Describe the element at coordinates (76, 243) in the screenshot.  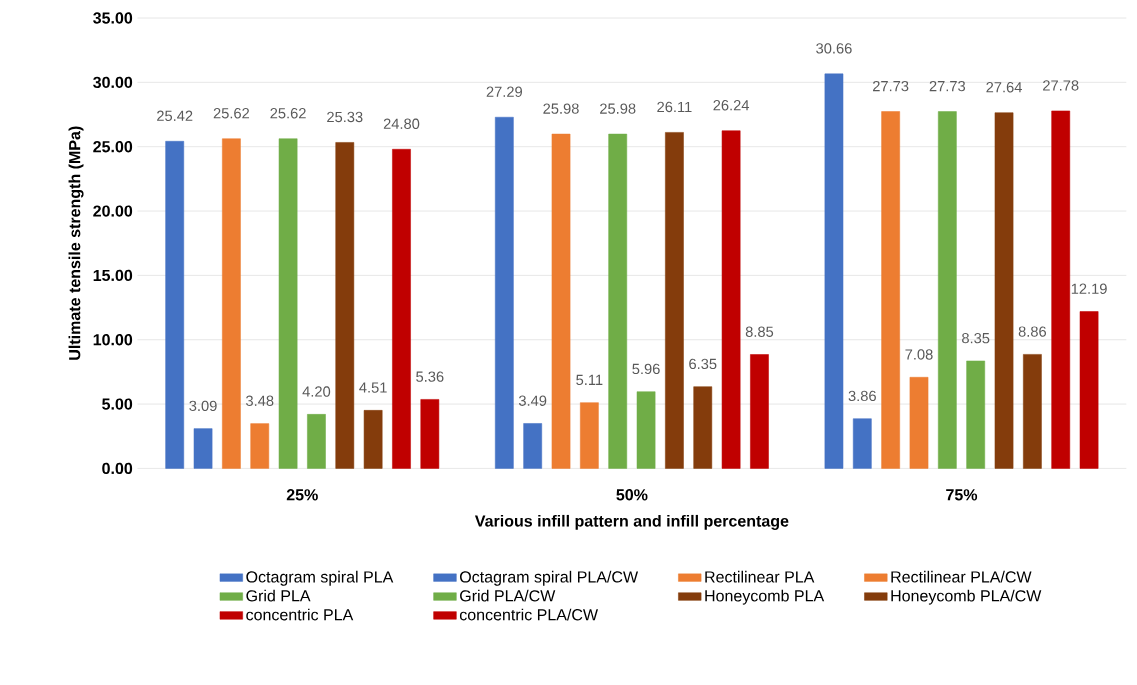
I see `y-axis-title: Ultimate tensile strength (MPa)` at that location.